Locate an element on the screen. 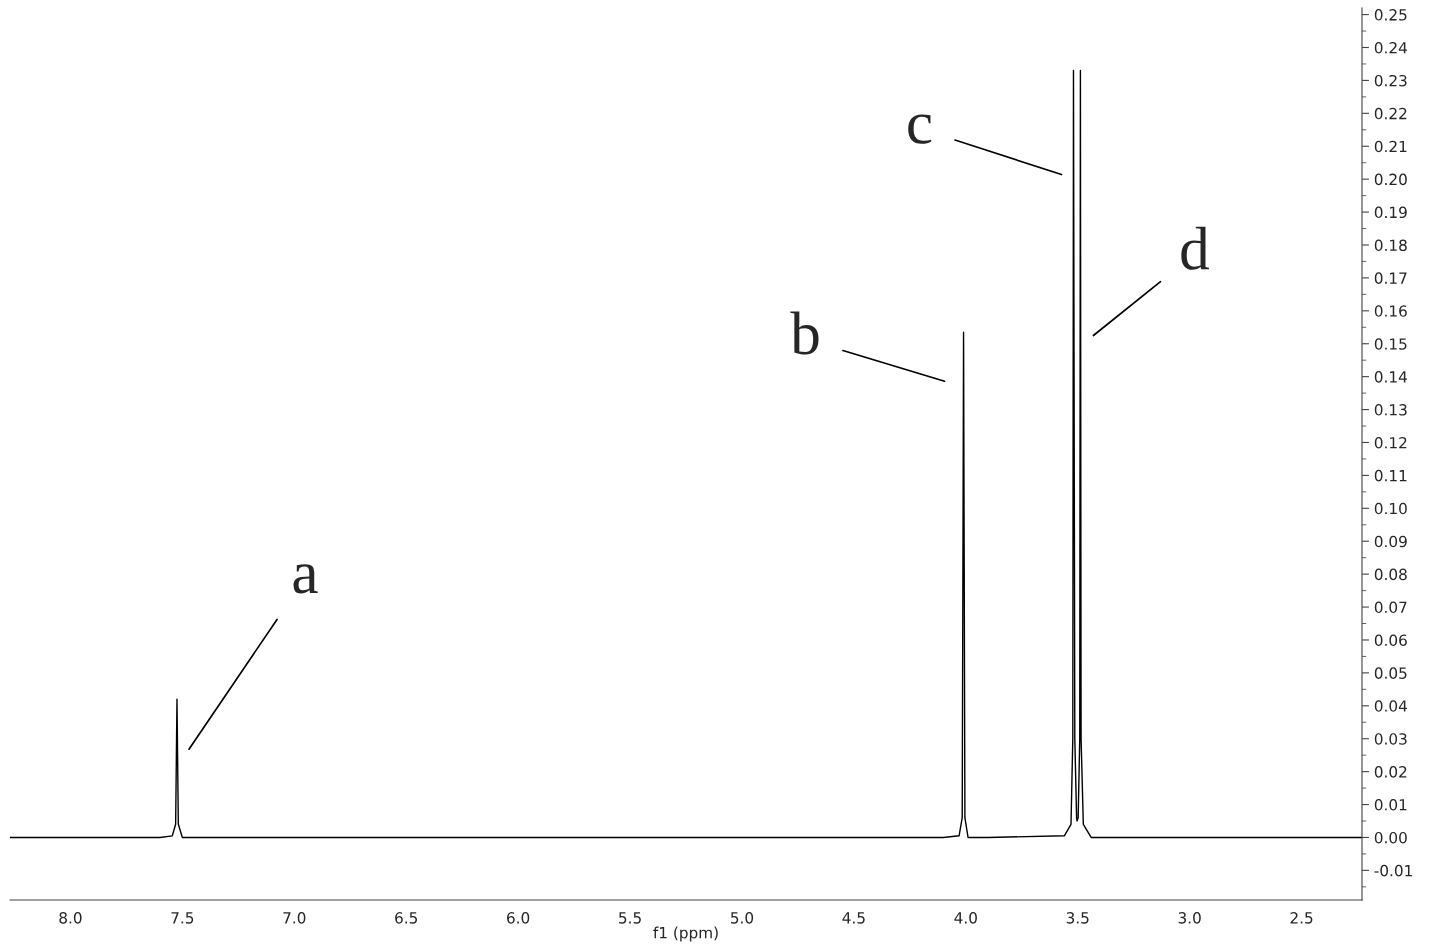  annotation: d is located at coordinates (1195, 248).